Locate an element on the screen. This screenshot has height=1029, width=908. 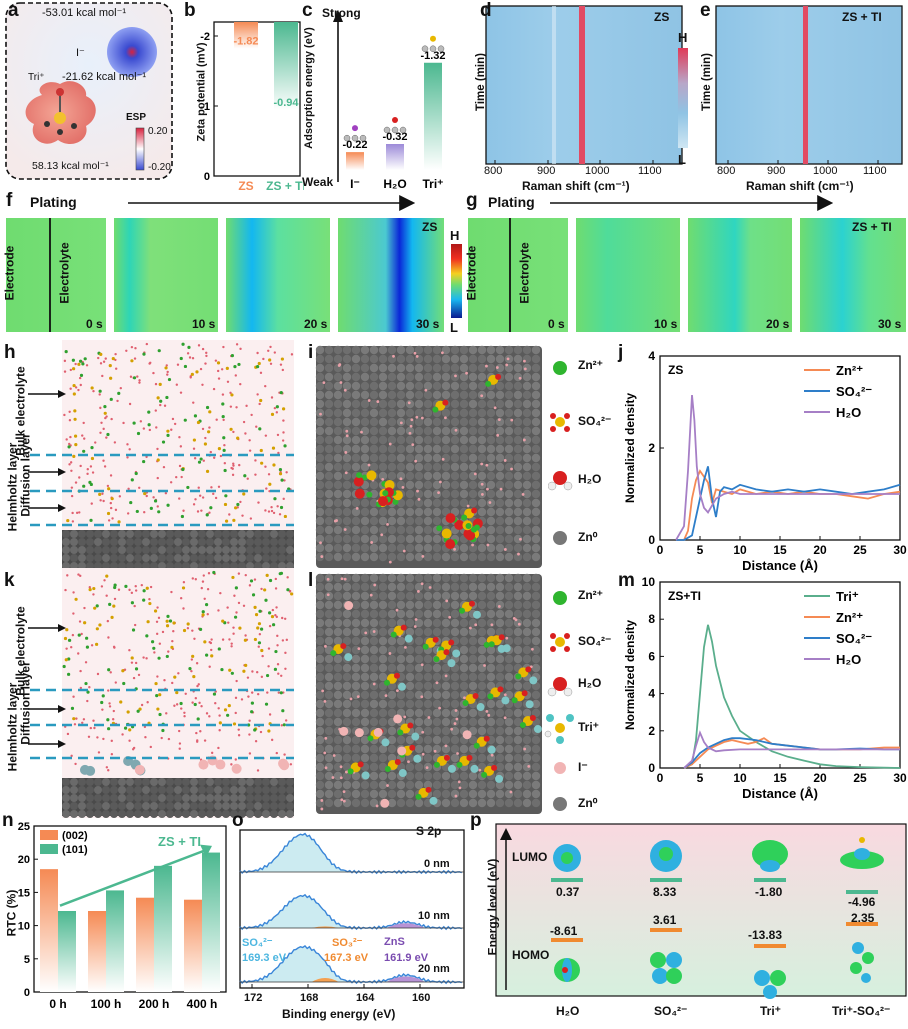
x-tick-label: 15 is located at coordinates (780, 778).